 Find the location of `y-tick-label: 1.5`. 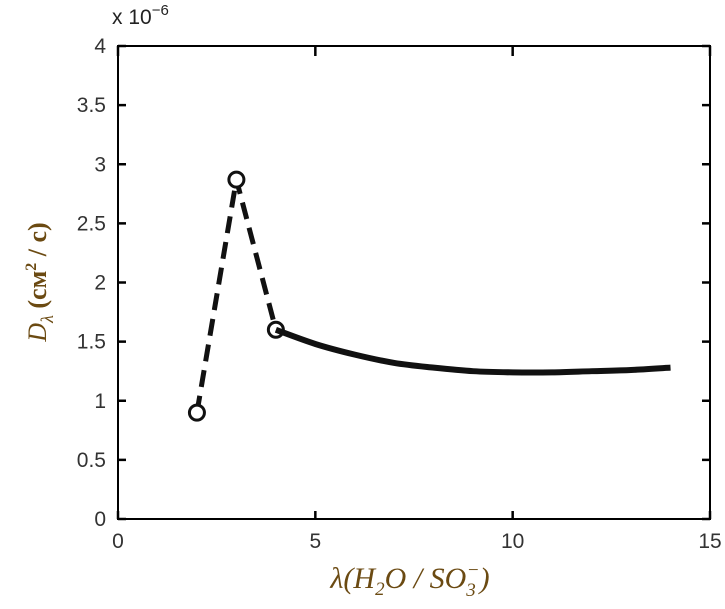

y-tick-label: 1.5 is located at coordinates (91, 342).